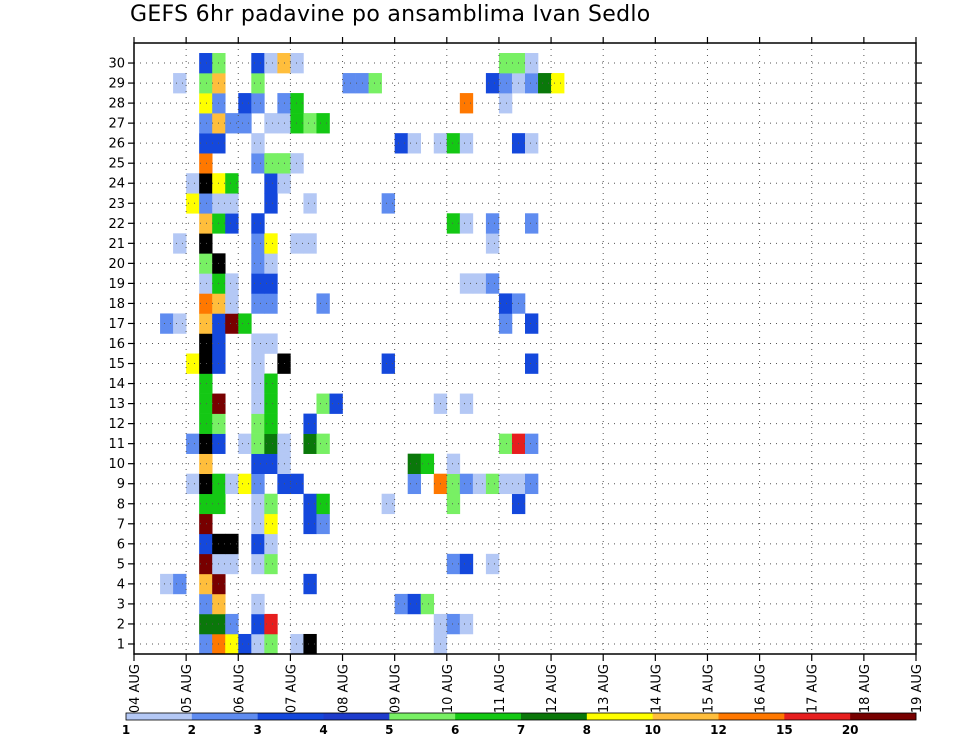  Describe the element at coordinates (116, 444) in the screenshot. I see `y-tick-label: 11` at that location.